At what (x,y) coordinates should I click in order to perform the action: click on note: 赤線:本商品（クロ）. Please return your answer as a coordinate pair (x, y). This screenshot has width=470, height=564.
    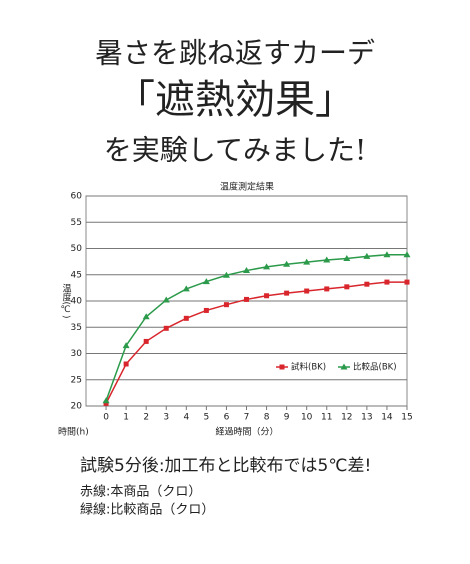
    Looking at the image, I should click on (140, 492).